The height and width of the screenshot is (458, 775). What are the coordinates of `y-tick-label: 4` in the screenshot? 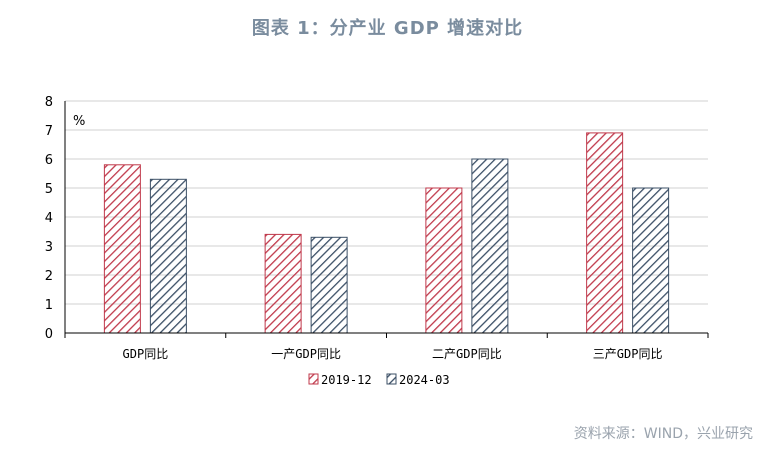 It's located at (49, 218).